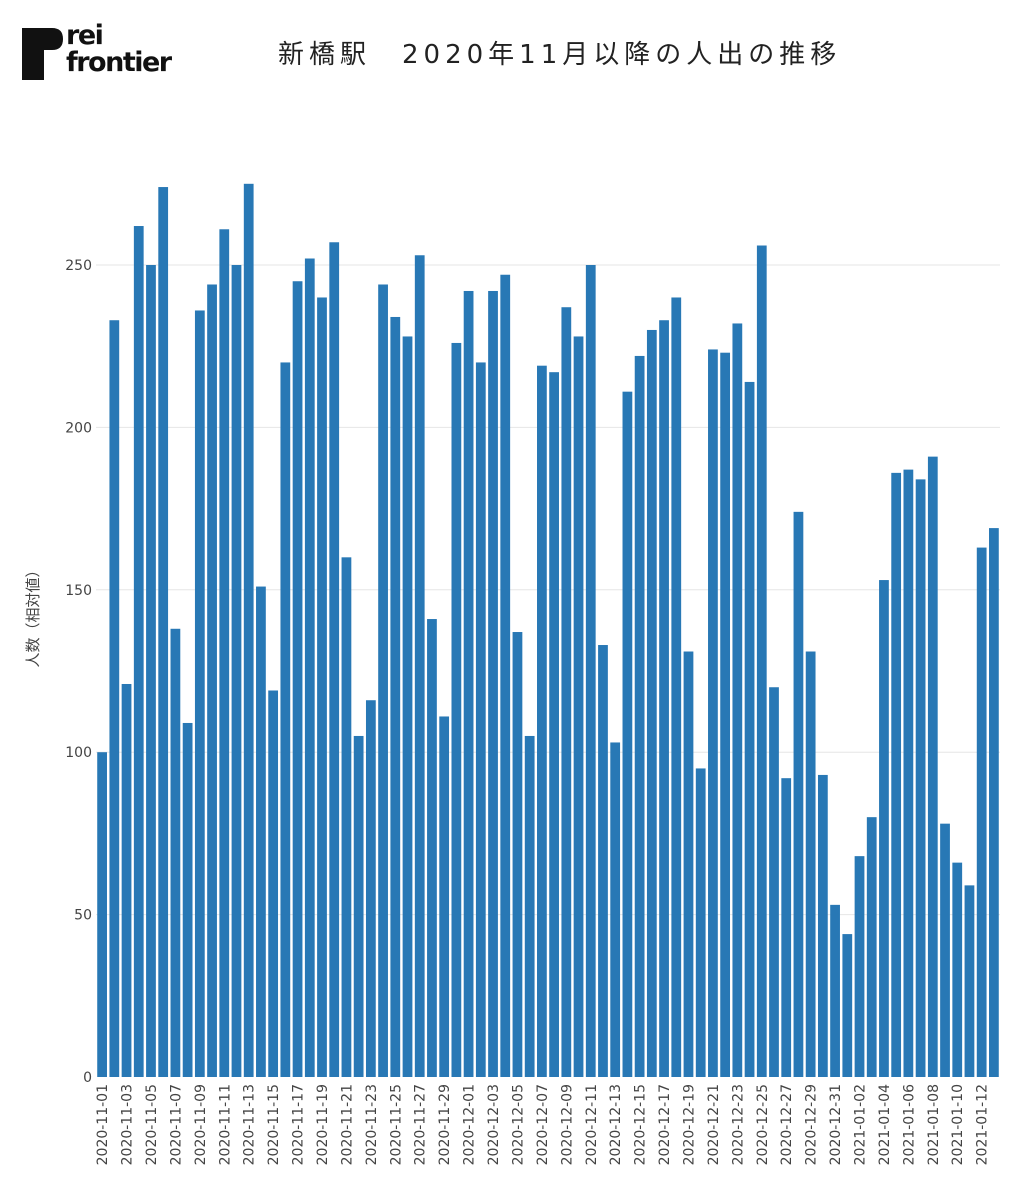  I want to click on x-tick-label: 2020-11-21, so click(347, 1124).